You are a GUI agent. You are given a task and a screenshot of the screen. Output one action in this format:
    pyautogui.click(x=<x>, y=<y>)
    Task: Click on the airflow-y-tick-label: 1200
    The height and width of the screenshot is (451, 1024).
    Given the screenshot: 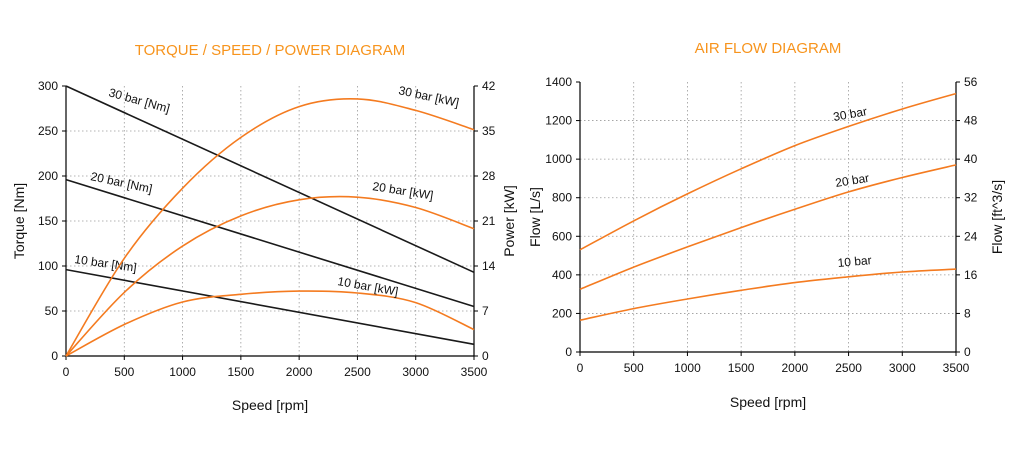 What is the action you would take?
    pyautogui.click(x=558, y=121)
    